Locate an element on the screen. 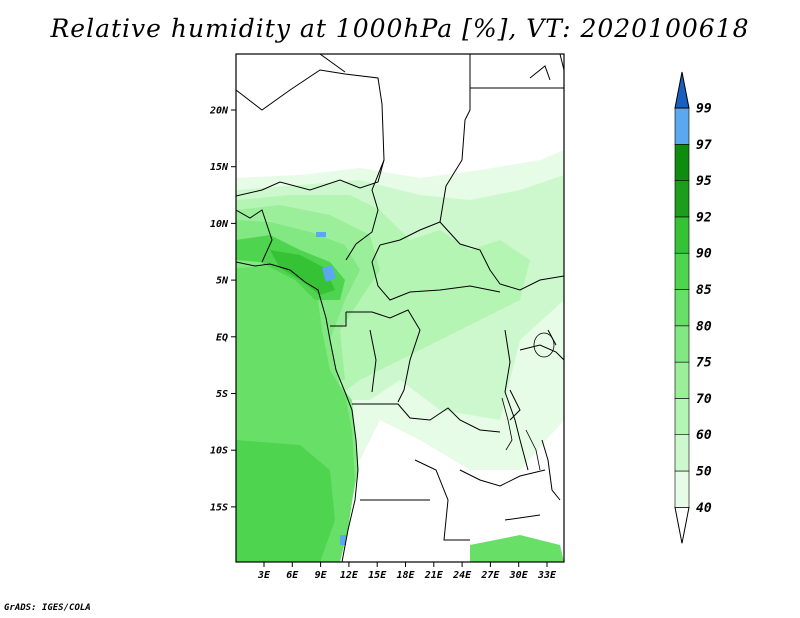  colorbar-label: 97 is located at coordinates (704, 145).